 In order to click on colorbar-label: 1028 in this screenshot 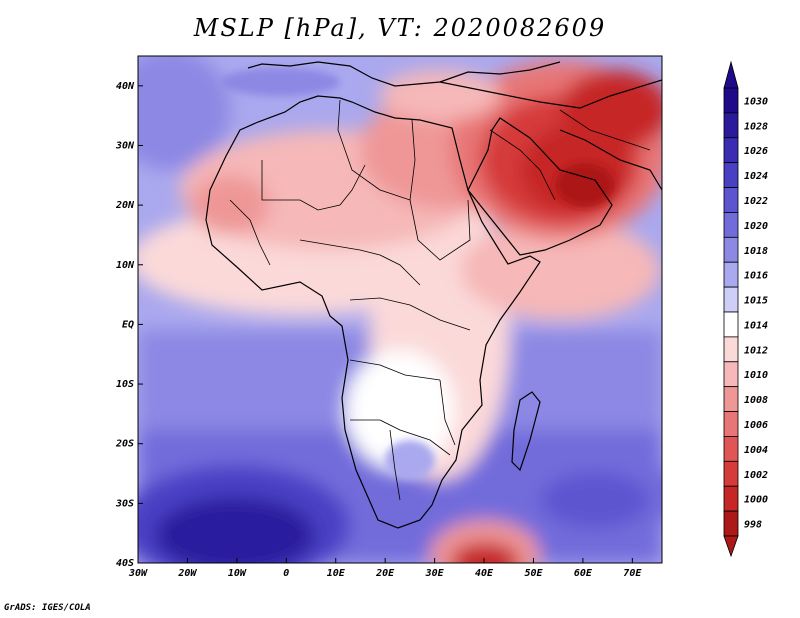, I will do `click(756, 126)`.